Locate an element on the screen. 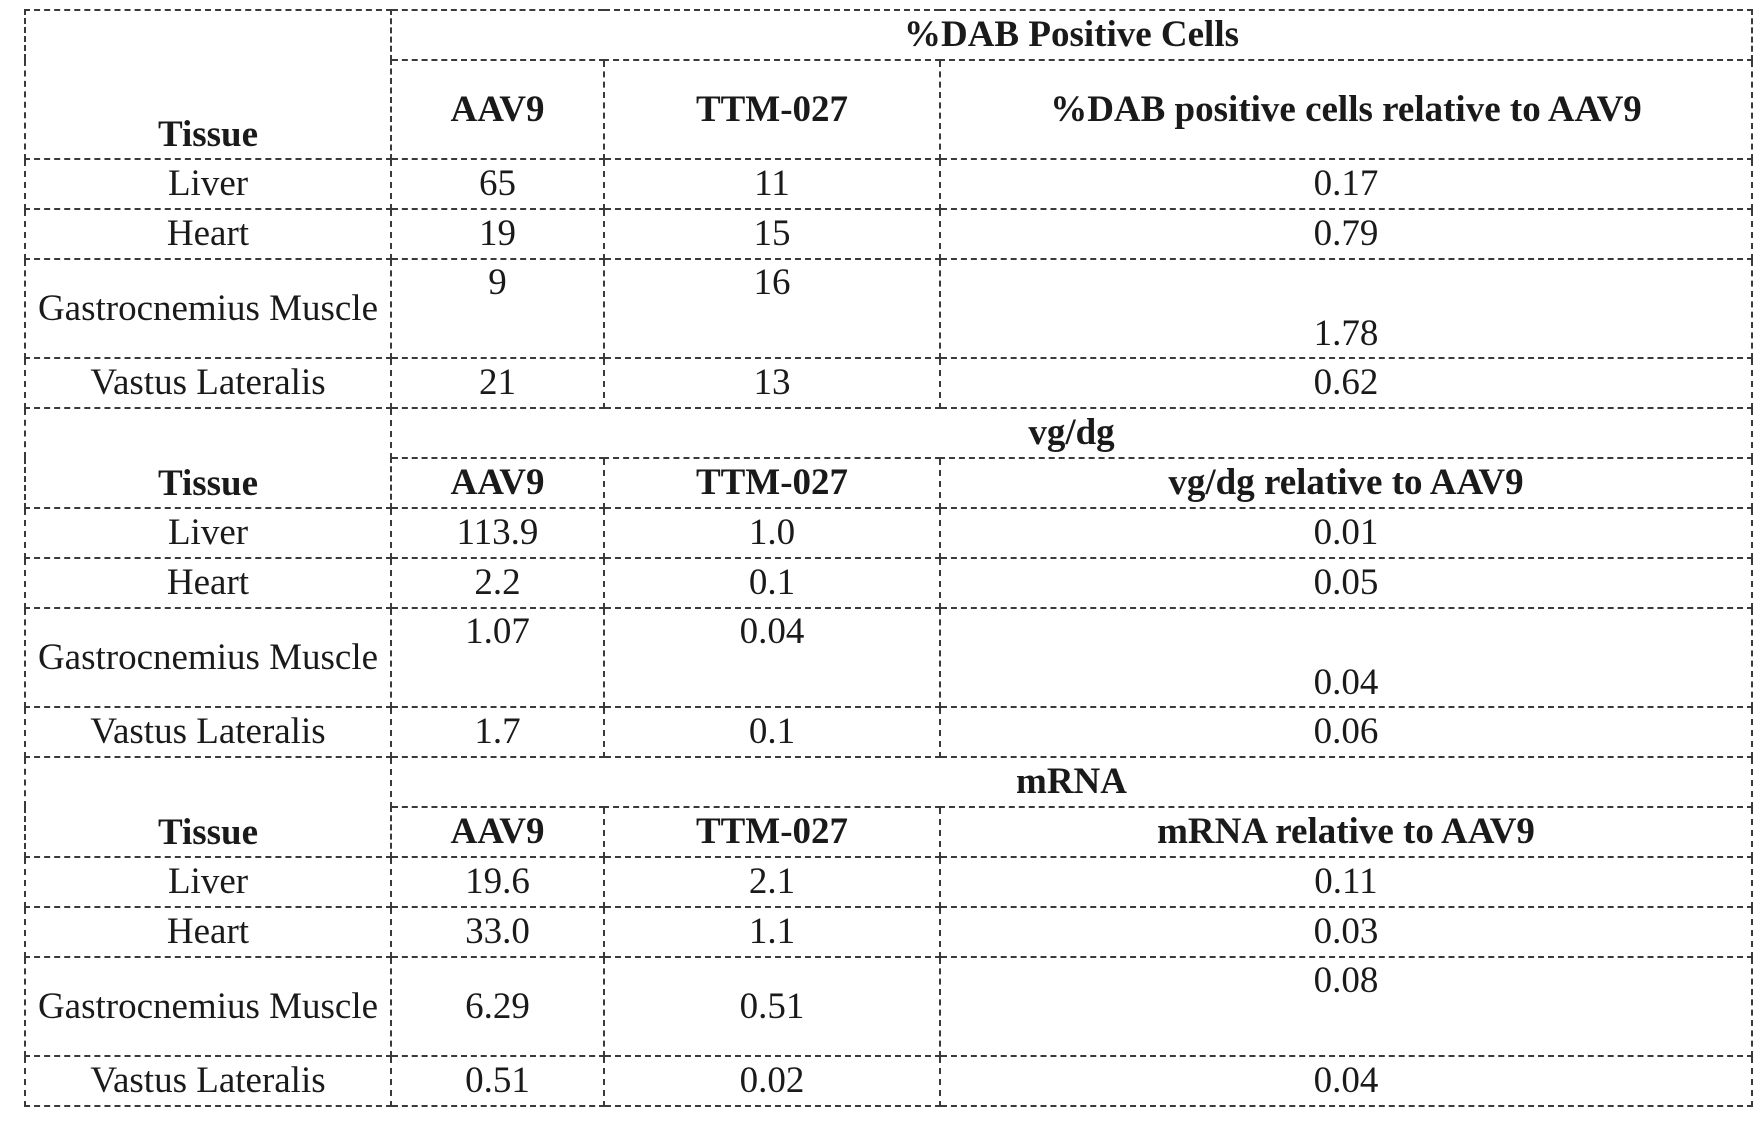 The image size is (1763, 1133). ttm-027-value: 2.1 is located at coordinates (772, 882).